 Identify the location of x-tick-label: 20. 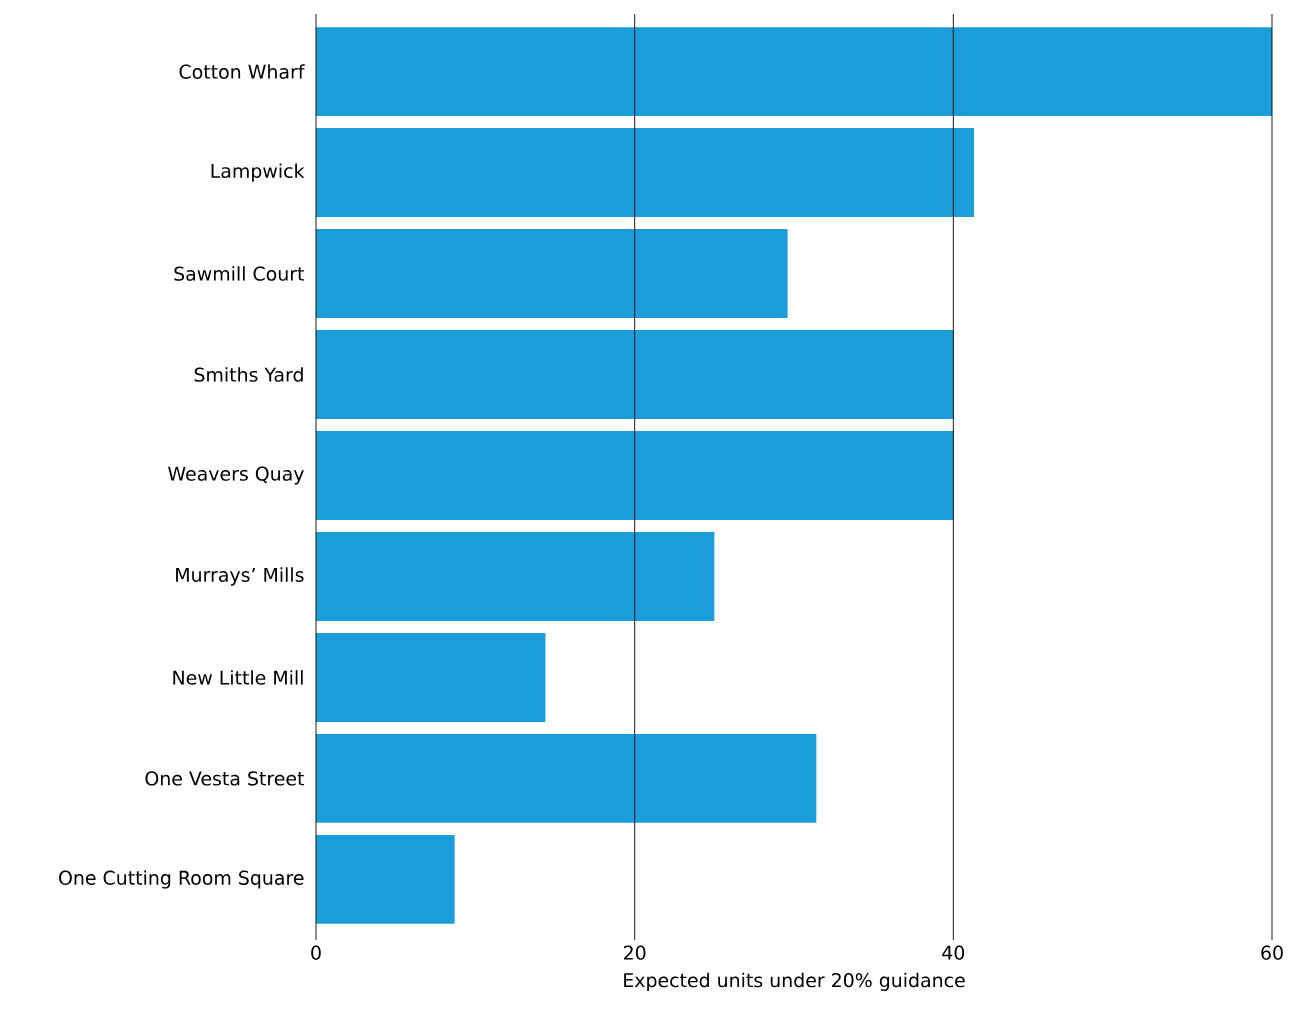
(635, 952).